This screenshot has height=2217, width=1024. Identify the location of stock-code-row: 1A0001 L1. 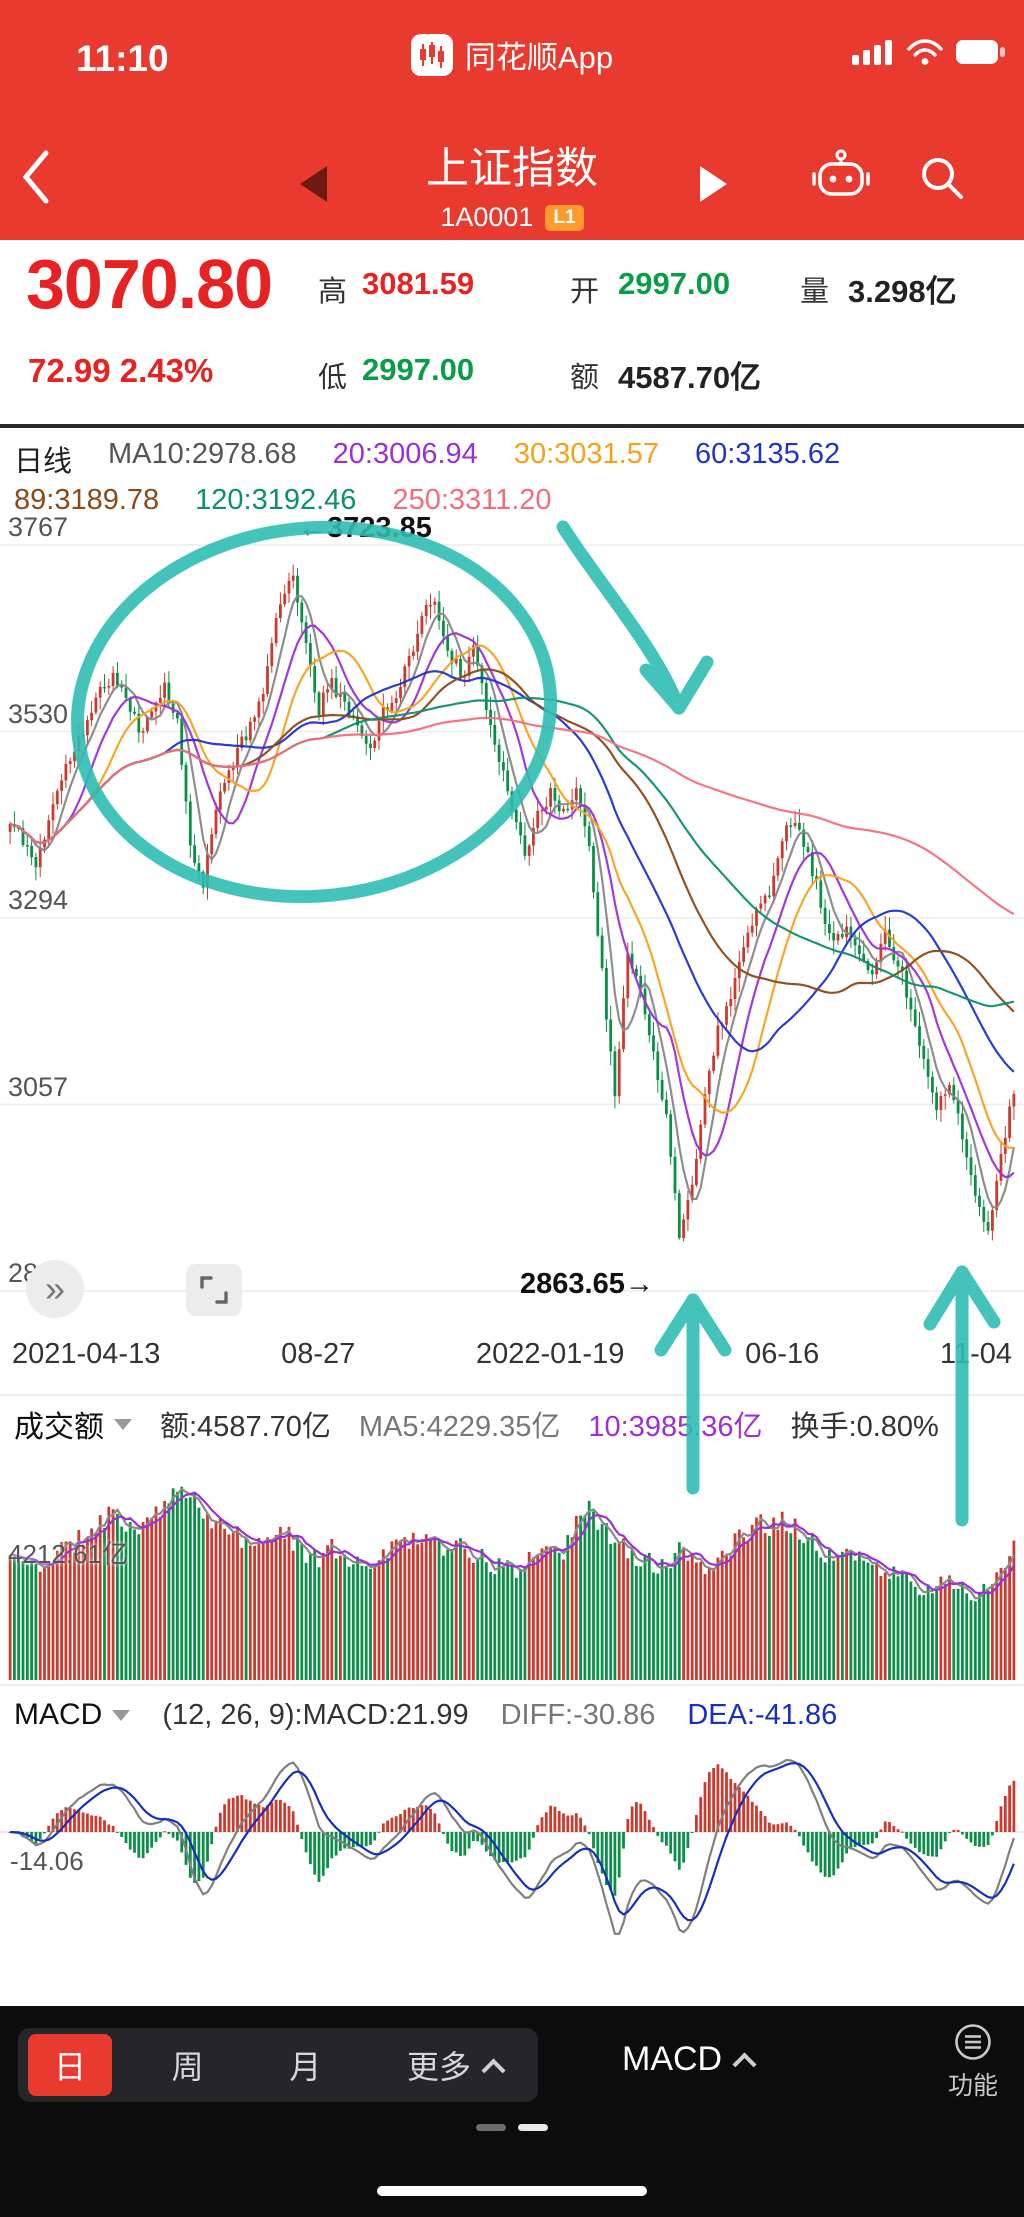
(512, 217).